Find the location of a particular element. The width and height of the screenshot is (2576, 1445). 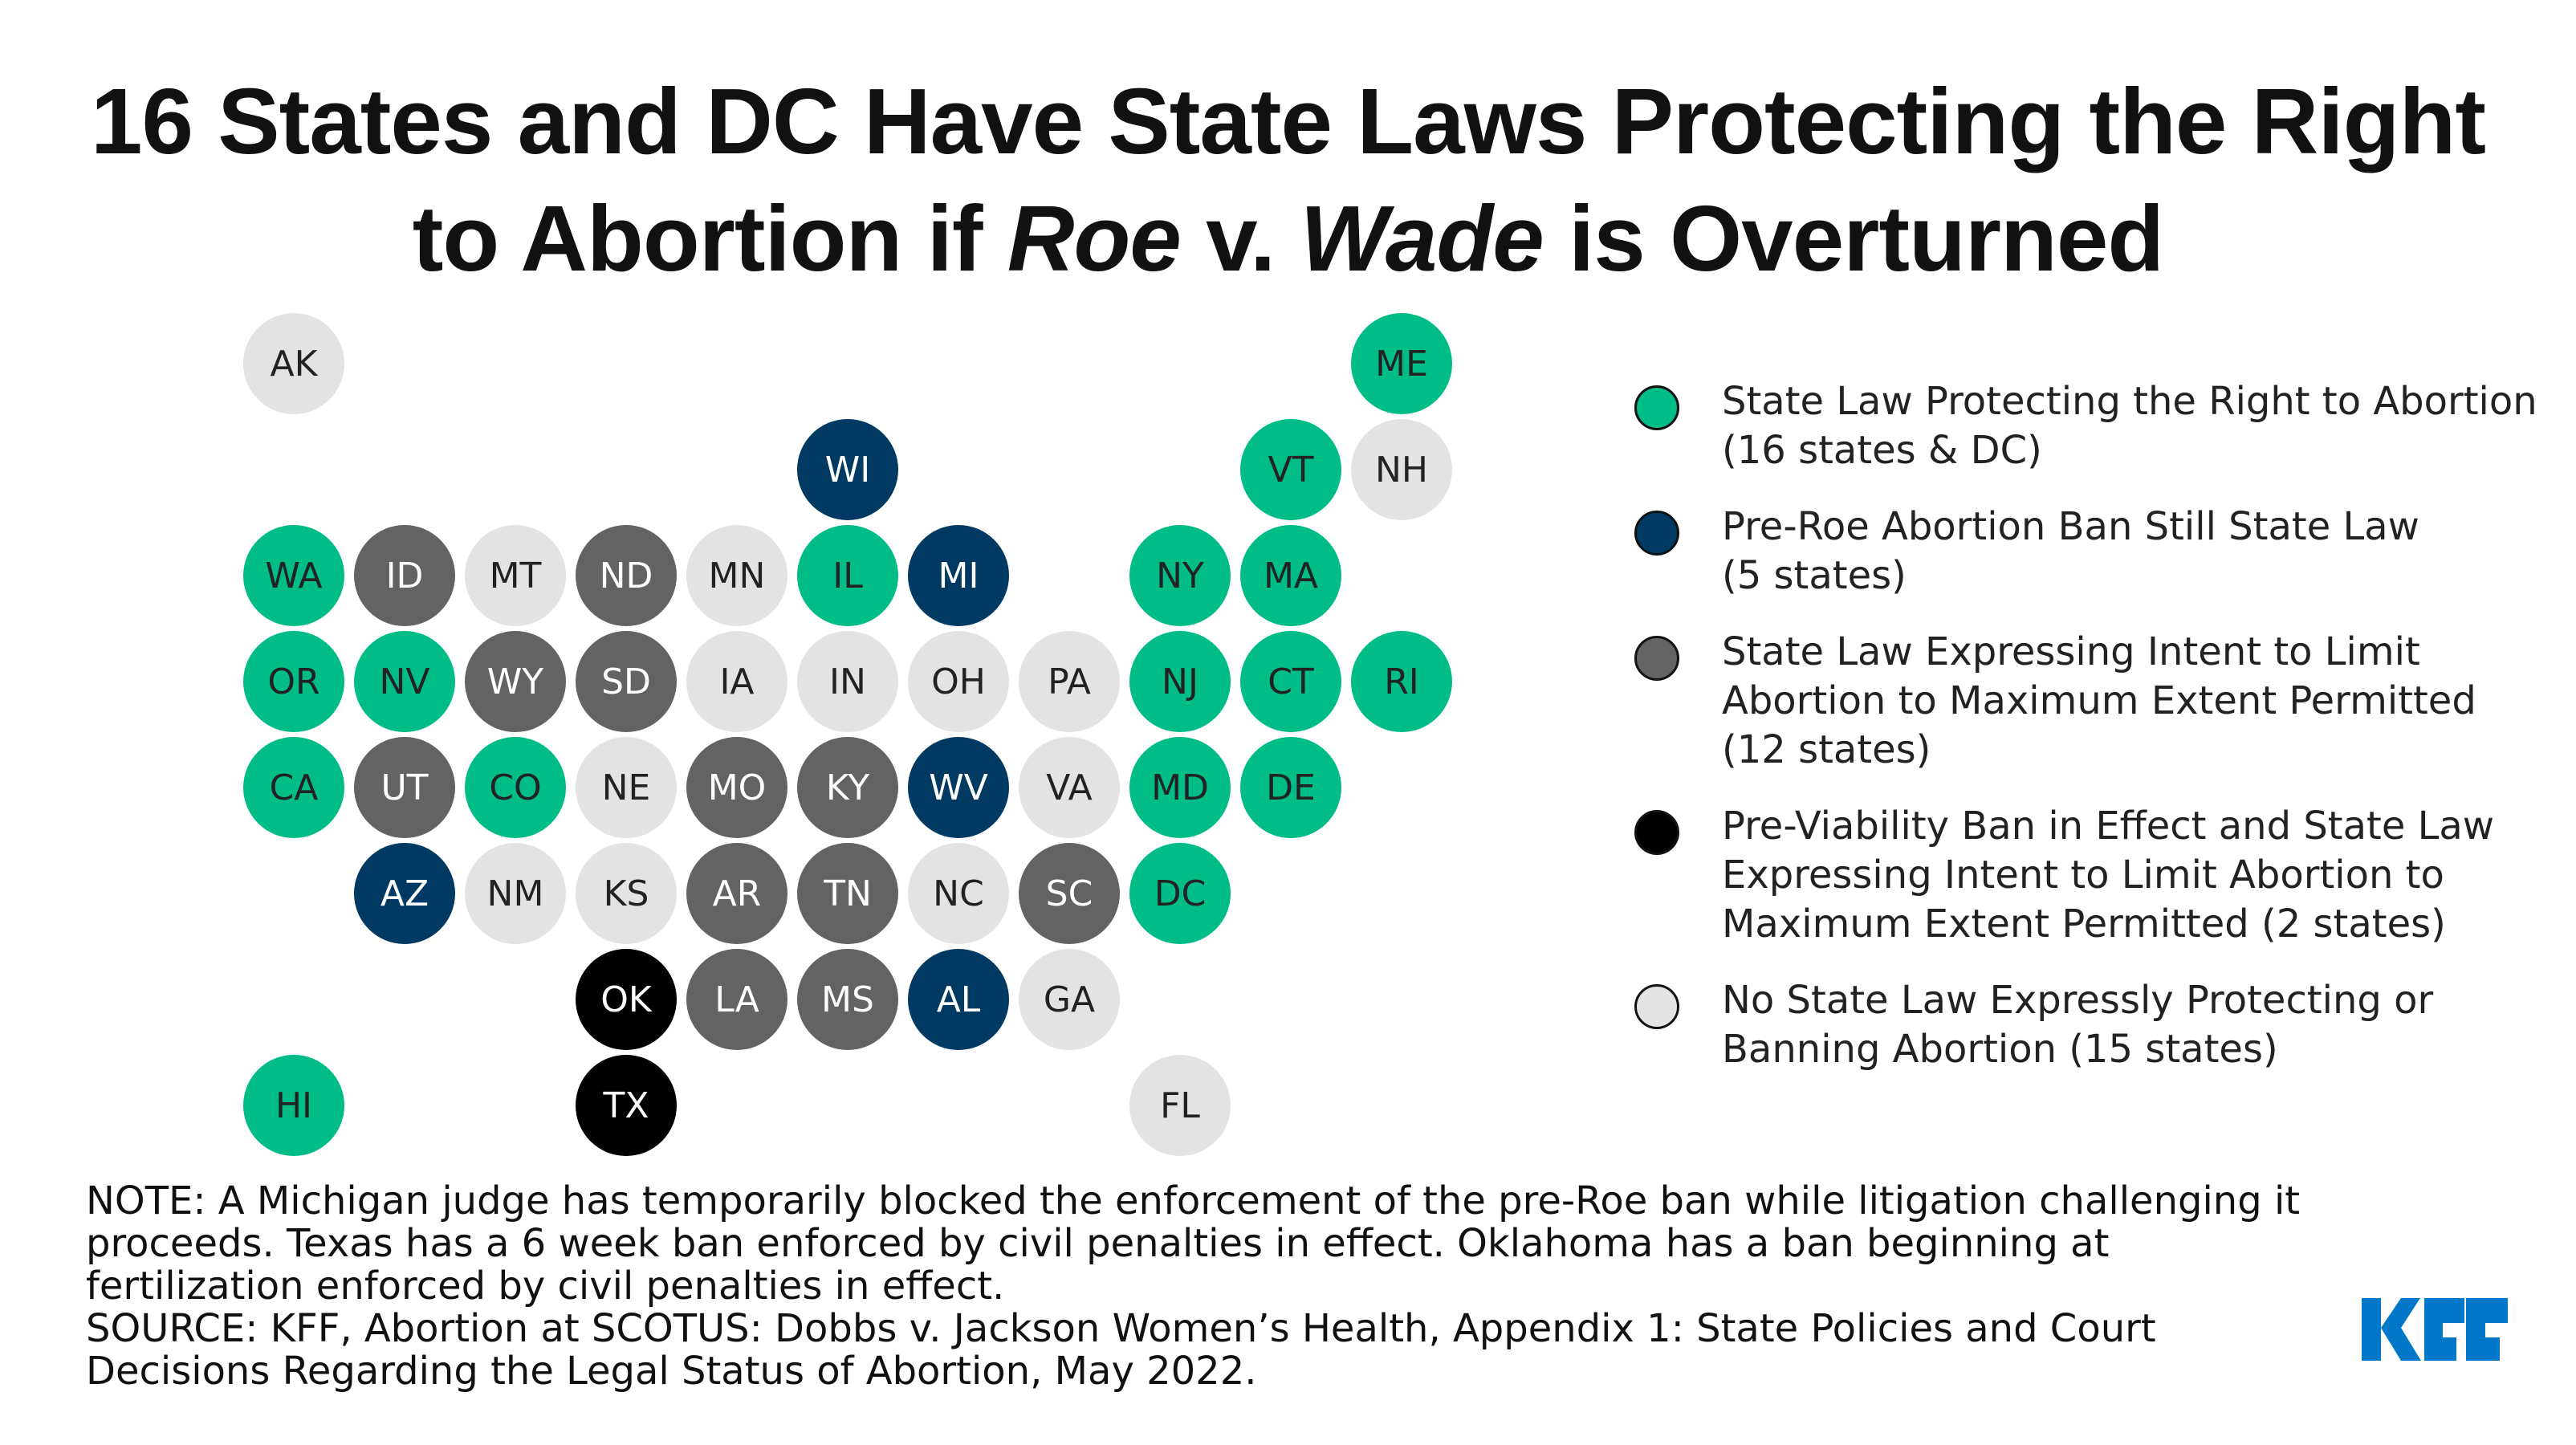

state-mo: MO is located at coordinates (736, 787).